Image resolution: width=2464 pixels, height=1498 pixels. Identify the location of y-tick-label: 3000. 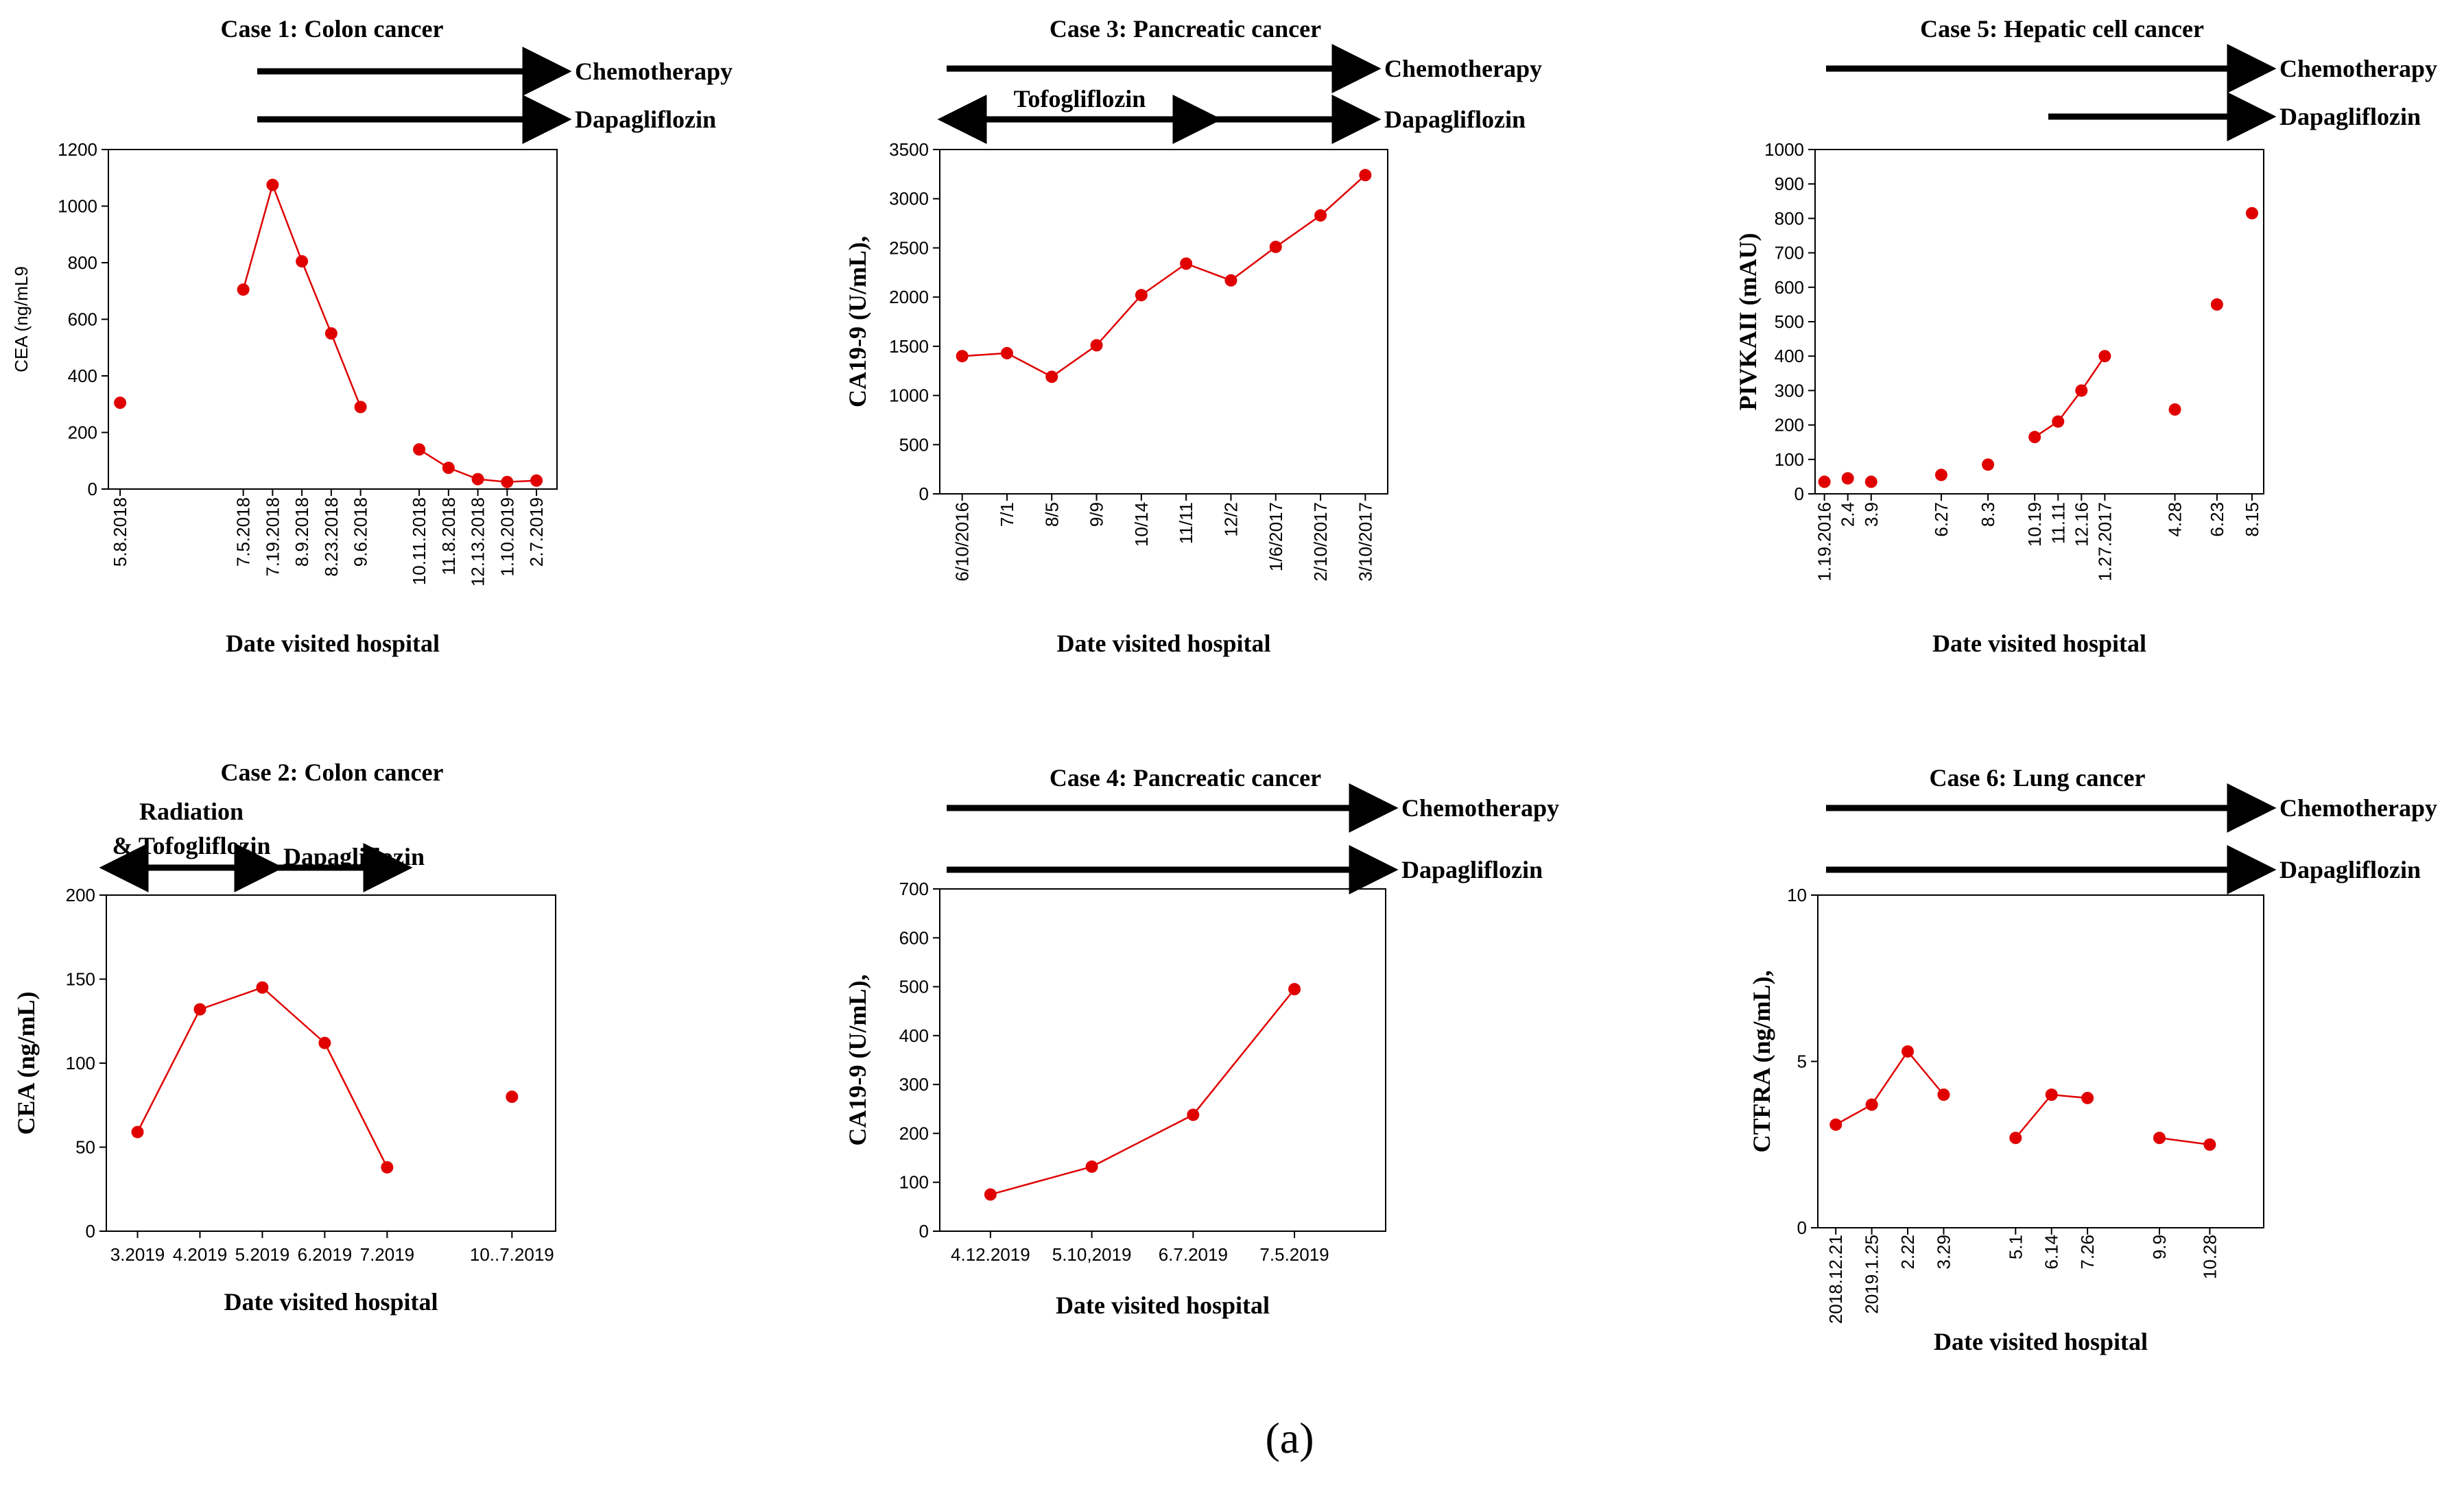
(909, 199).